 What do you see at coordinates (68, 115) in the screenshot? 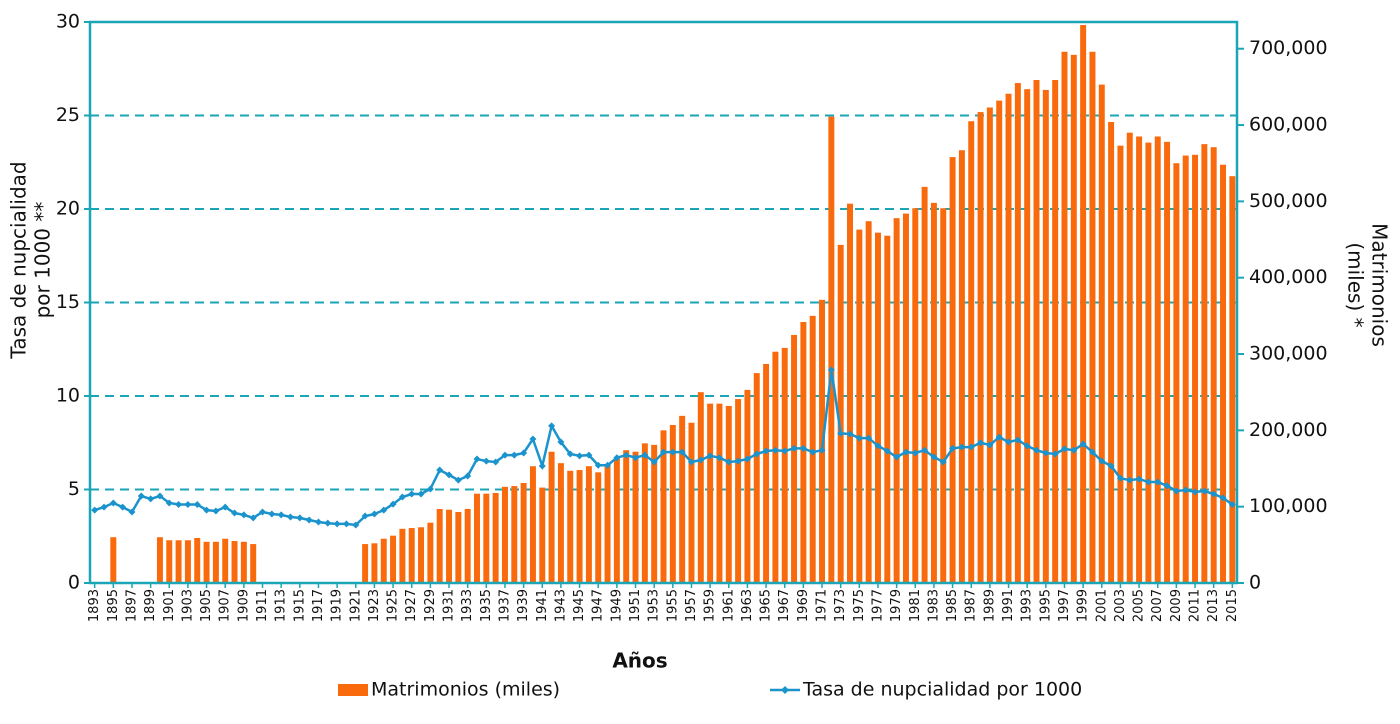
I see `y-tick-label: 25` at bounding box center [68, 115].